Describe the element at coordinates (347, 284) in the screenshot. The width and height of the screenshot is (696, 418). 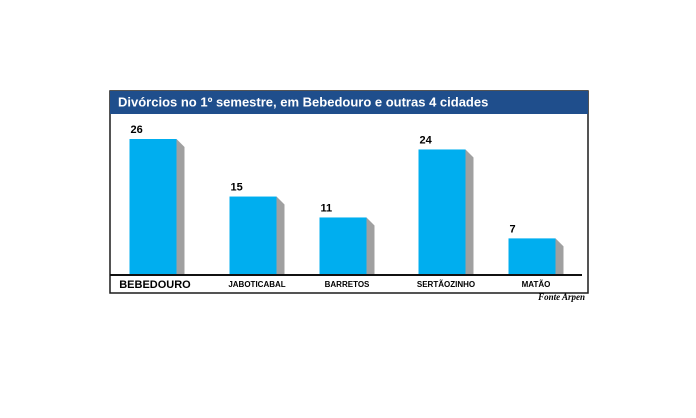
I see `x-tick-label: BARRETOS` at that location.